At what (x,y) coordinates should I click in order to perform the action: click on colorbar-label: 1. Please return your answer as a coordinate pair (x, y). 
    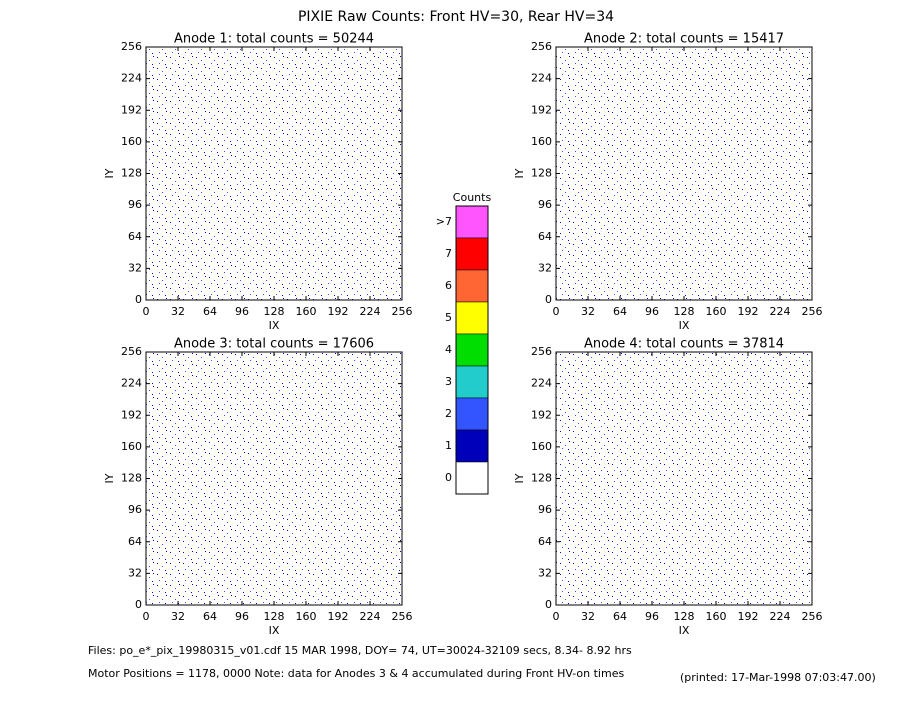
    Looking at the image, I should click on (448, 445).